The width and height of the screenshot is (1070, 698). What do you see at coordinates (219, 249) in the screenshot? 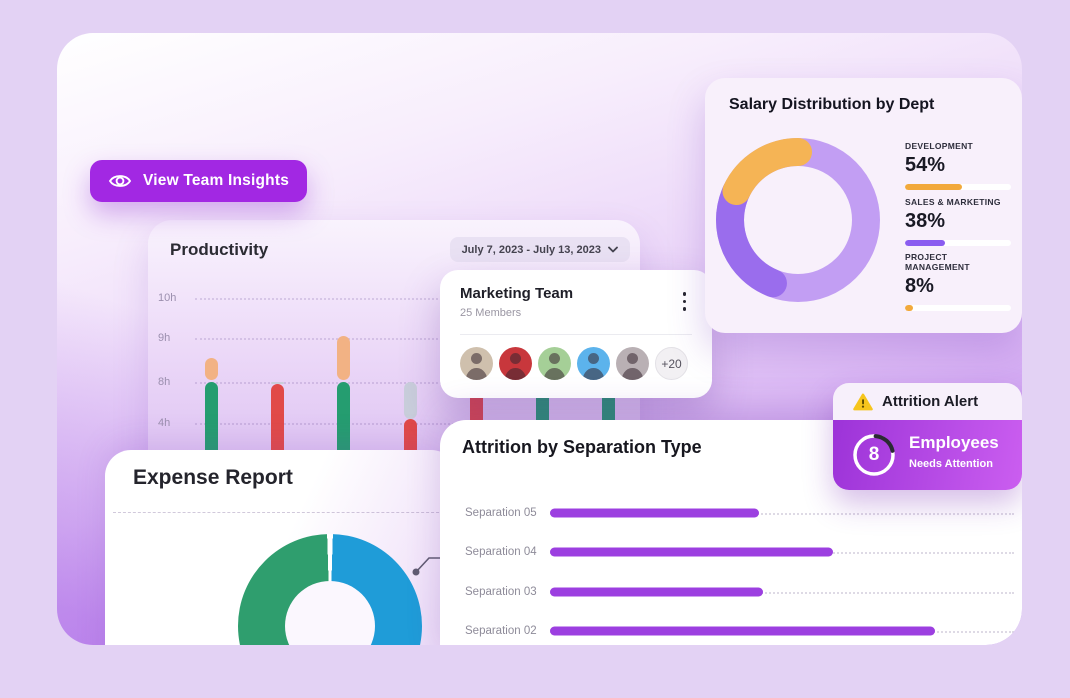
I see `productivity-title: Productivity` at bounding box center [219, 249].